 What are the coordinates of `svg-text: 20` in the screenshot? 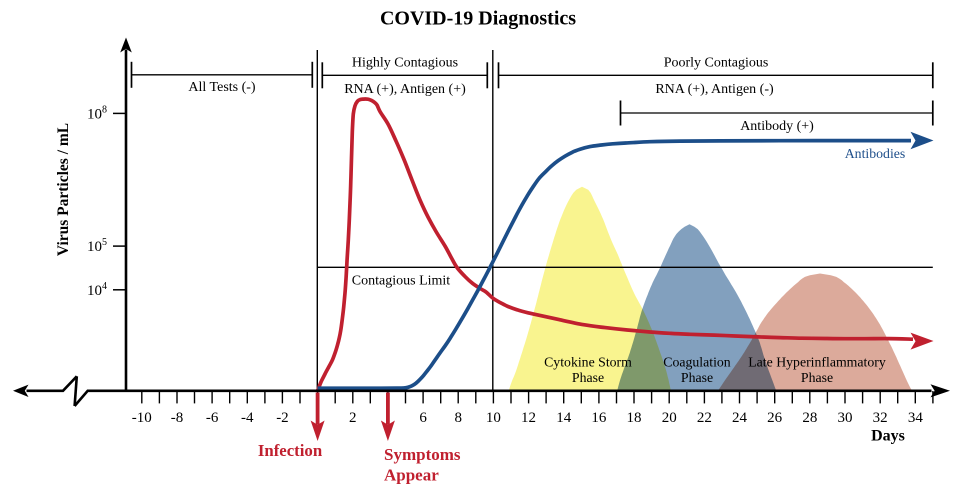 It's located at (669, 418).